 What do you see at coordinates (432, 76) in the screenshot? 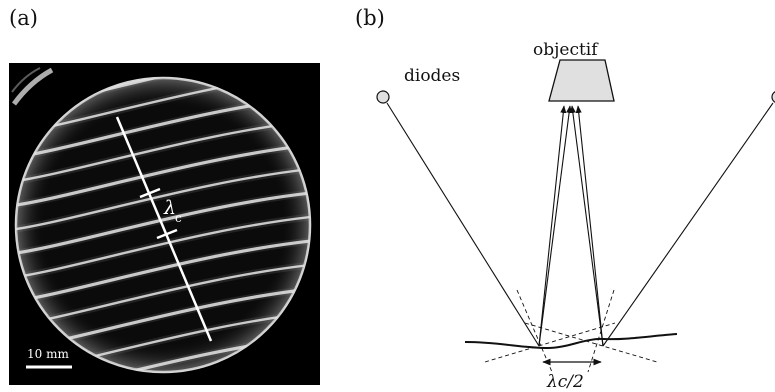
I see `diodes-label: diodes` at bounding box center [432, 76].